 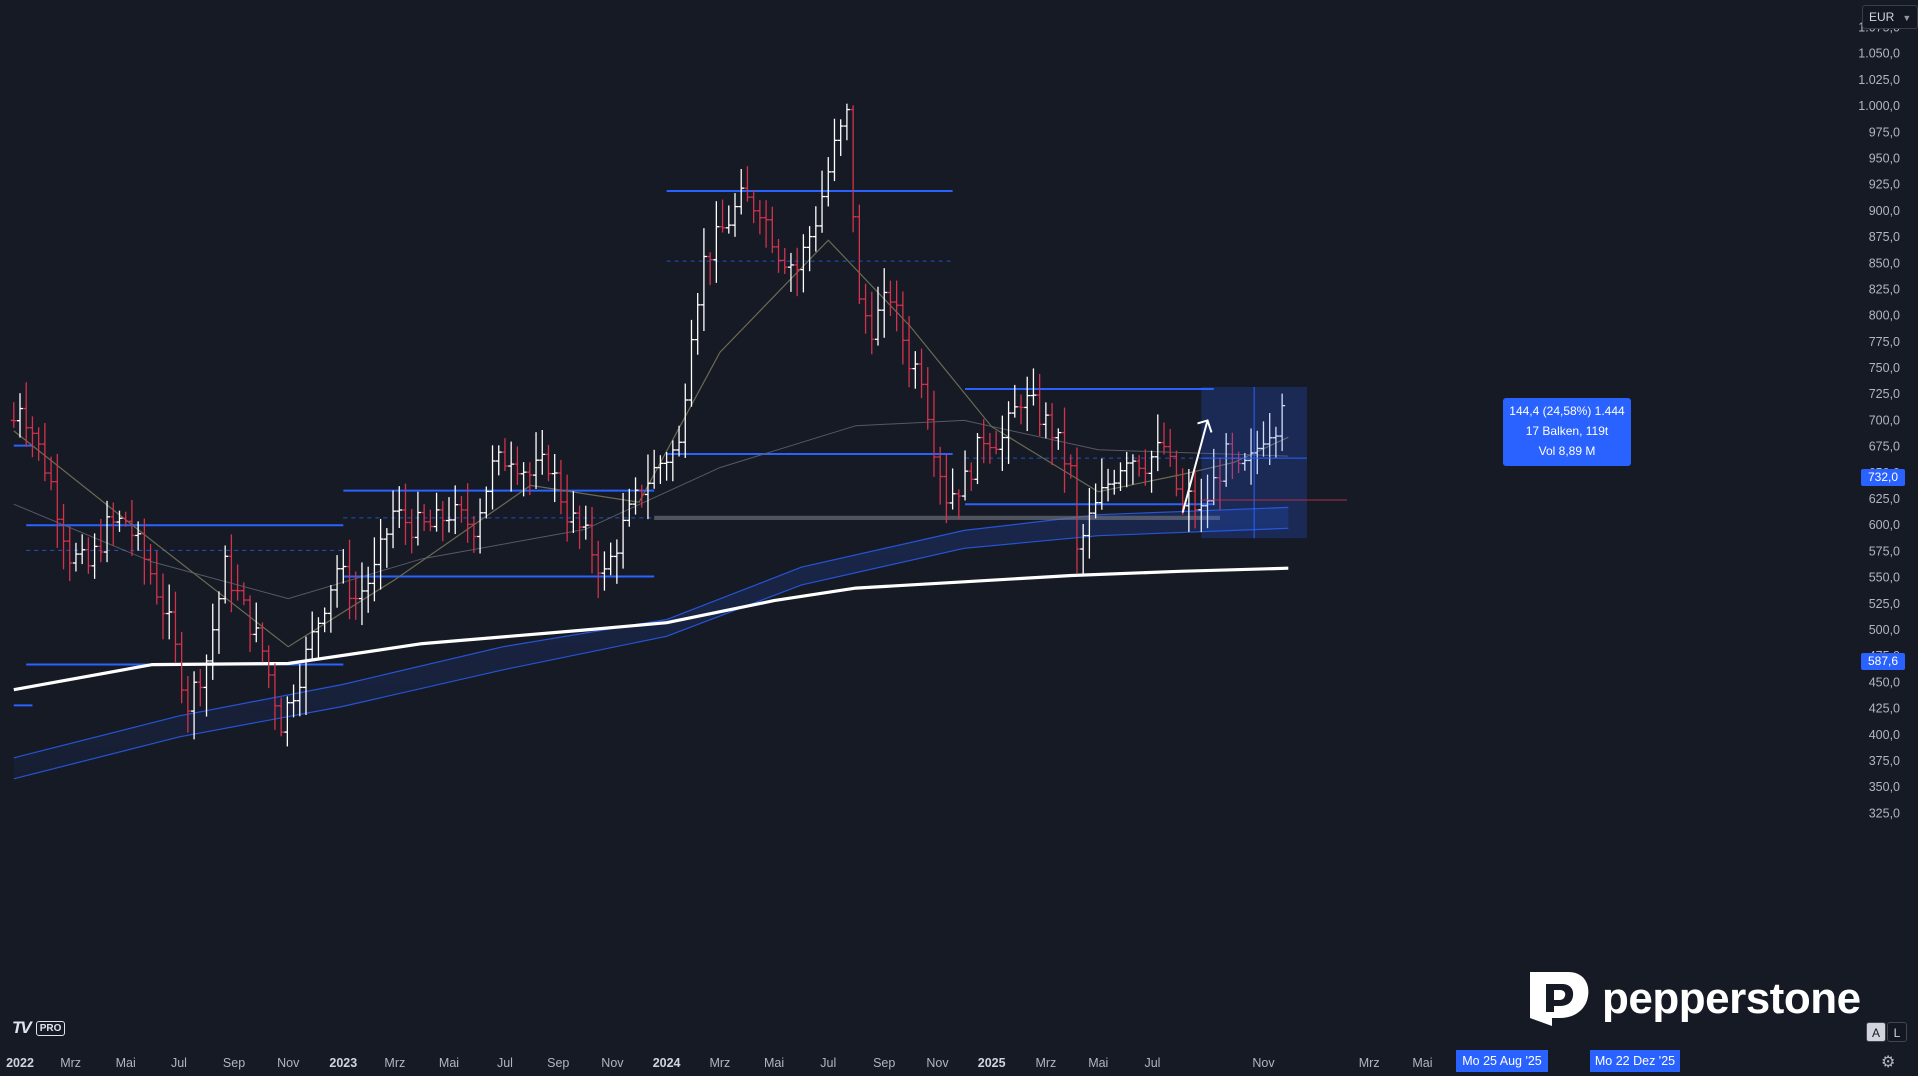 I want to click on trend-arrow-line, so click(x=1195, y=466).